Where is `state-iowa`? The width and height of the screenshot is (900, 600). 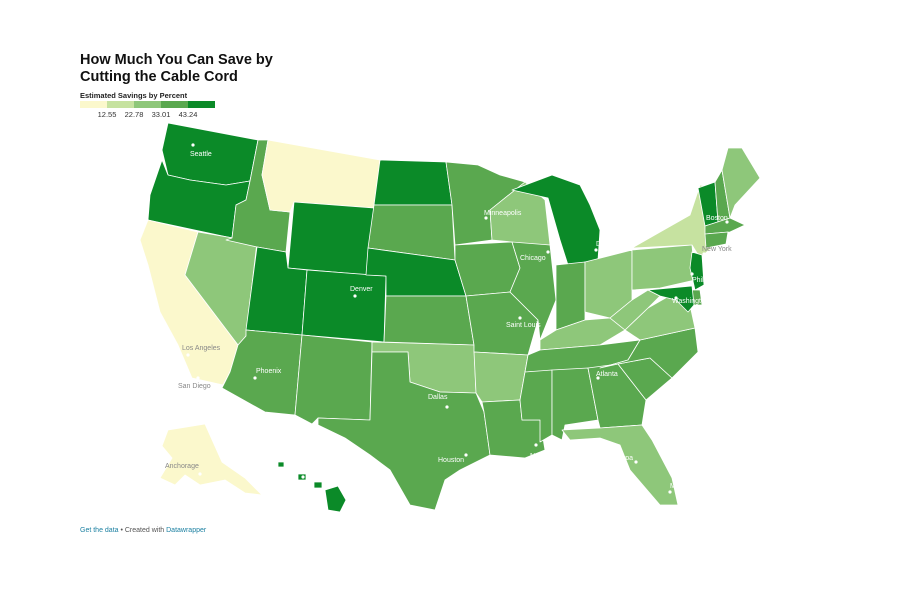 state-iowa is located at coordinates (487, 269).